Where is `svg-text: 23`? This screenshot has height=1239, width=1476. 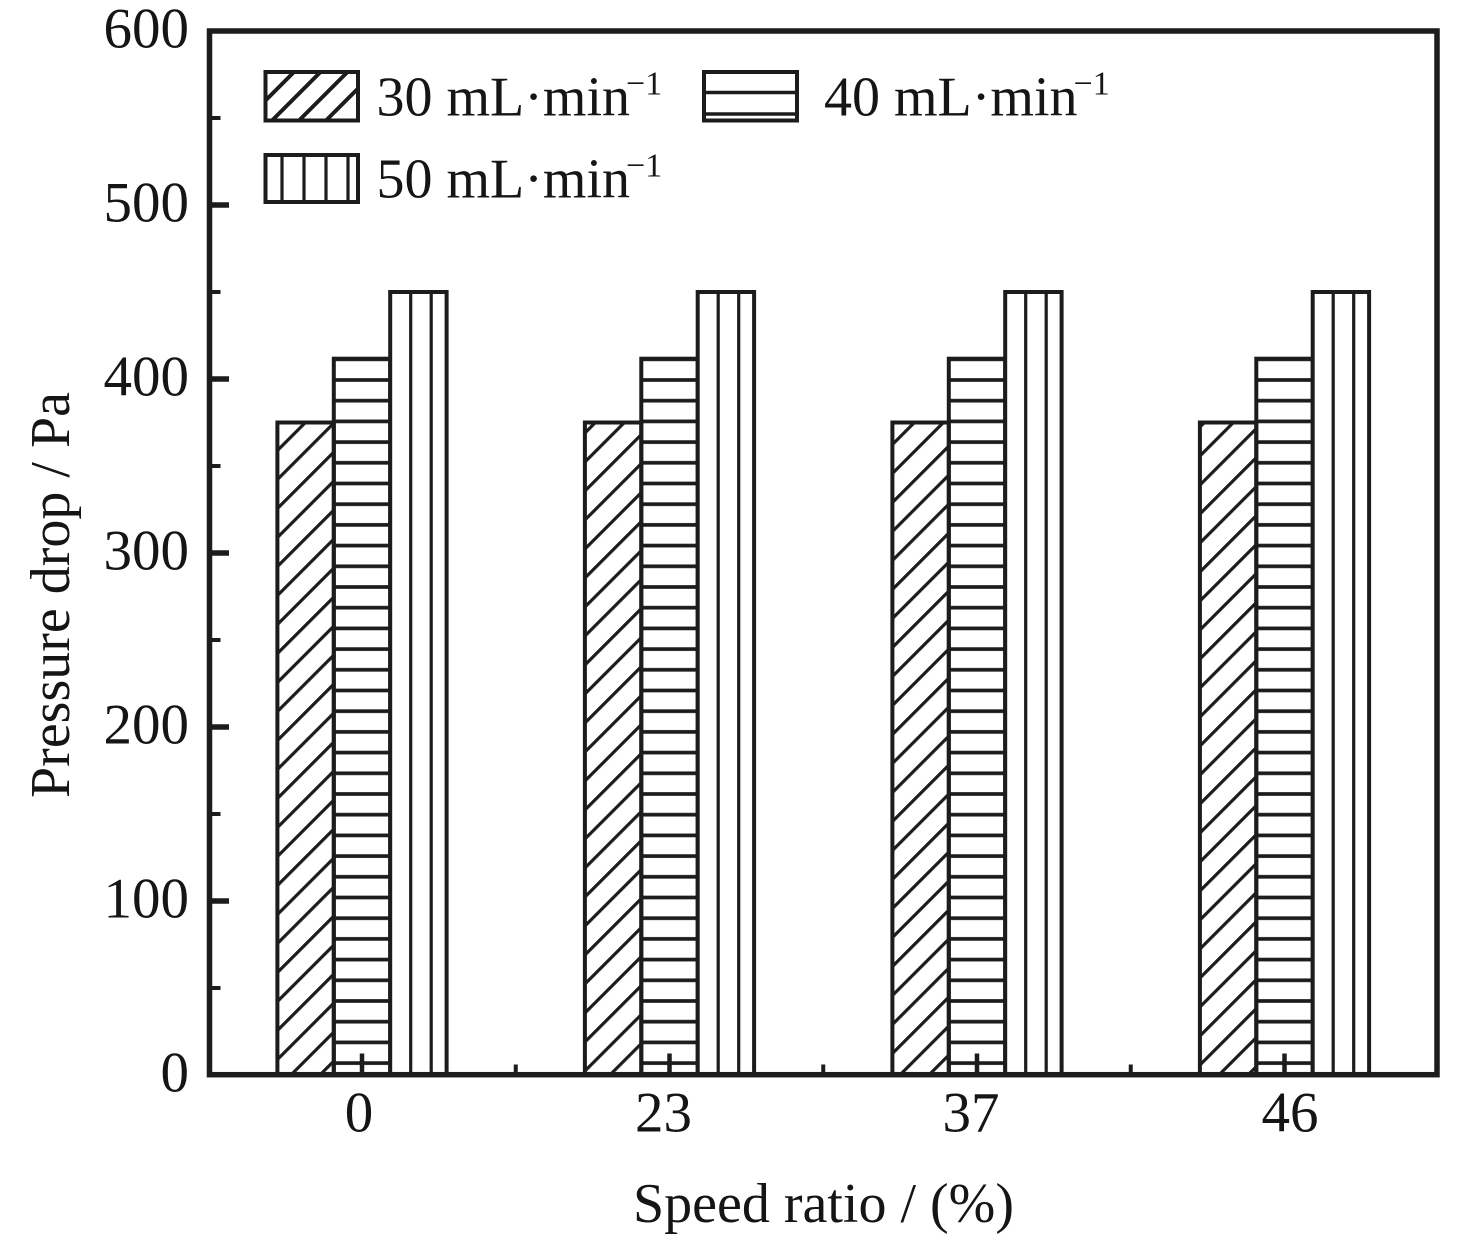 svg-text: 23 is located at coordinates (663, 1113).